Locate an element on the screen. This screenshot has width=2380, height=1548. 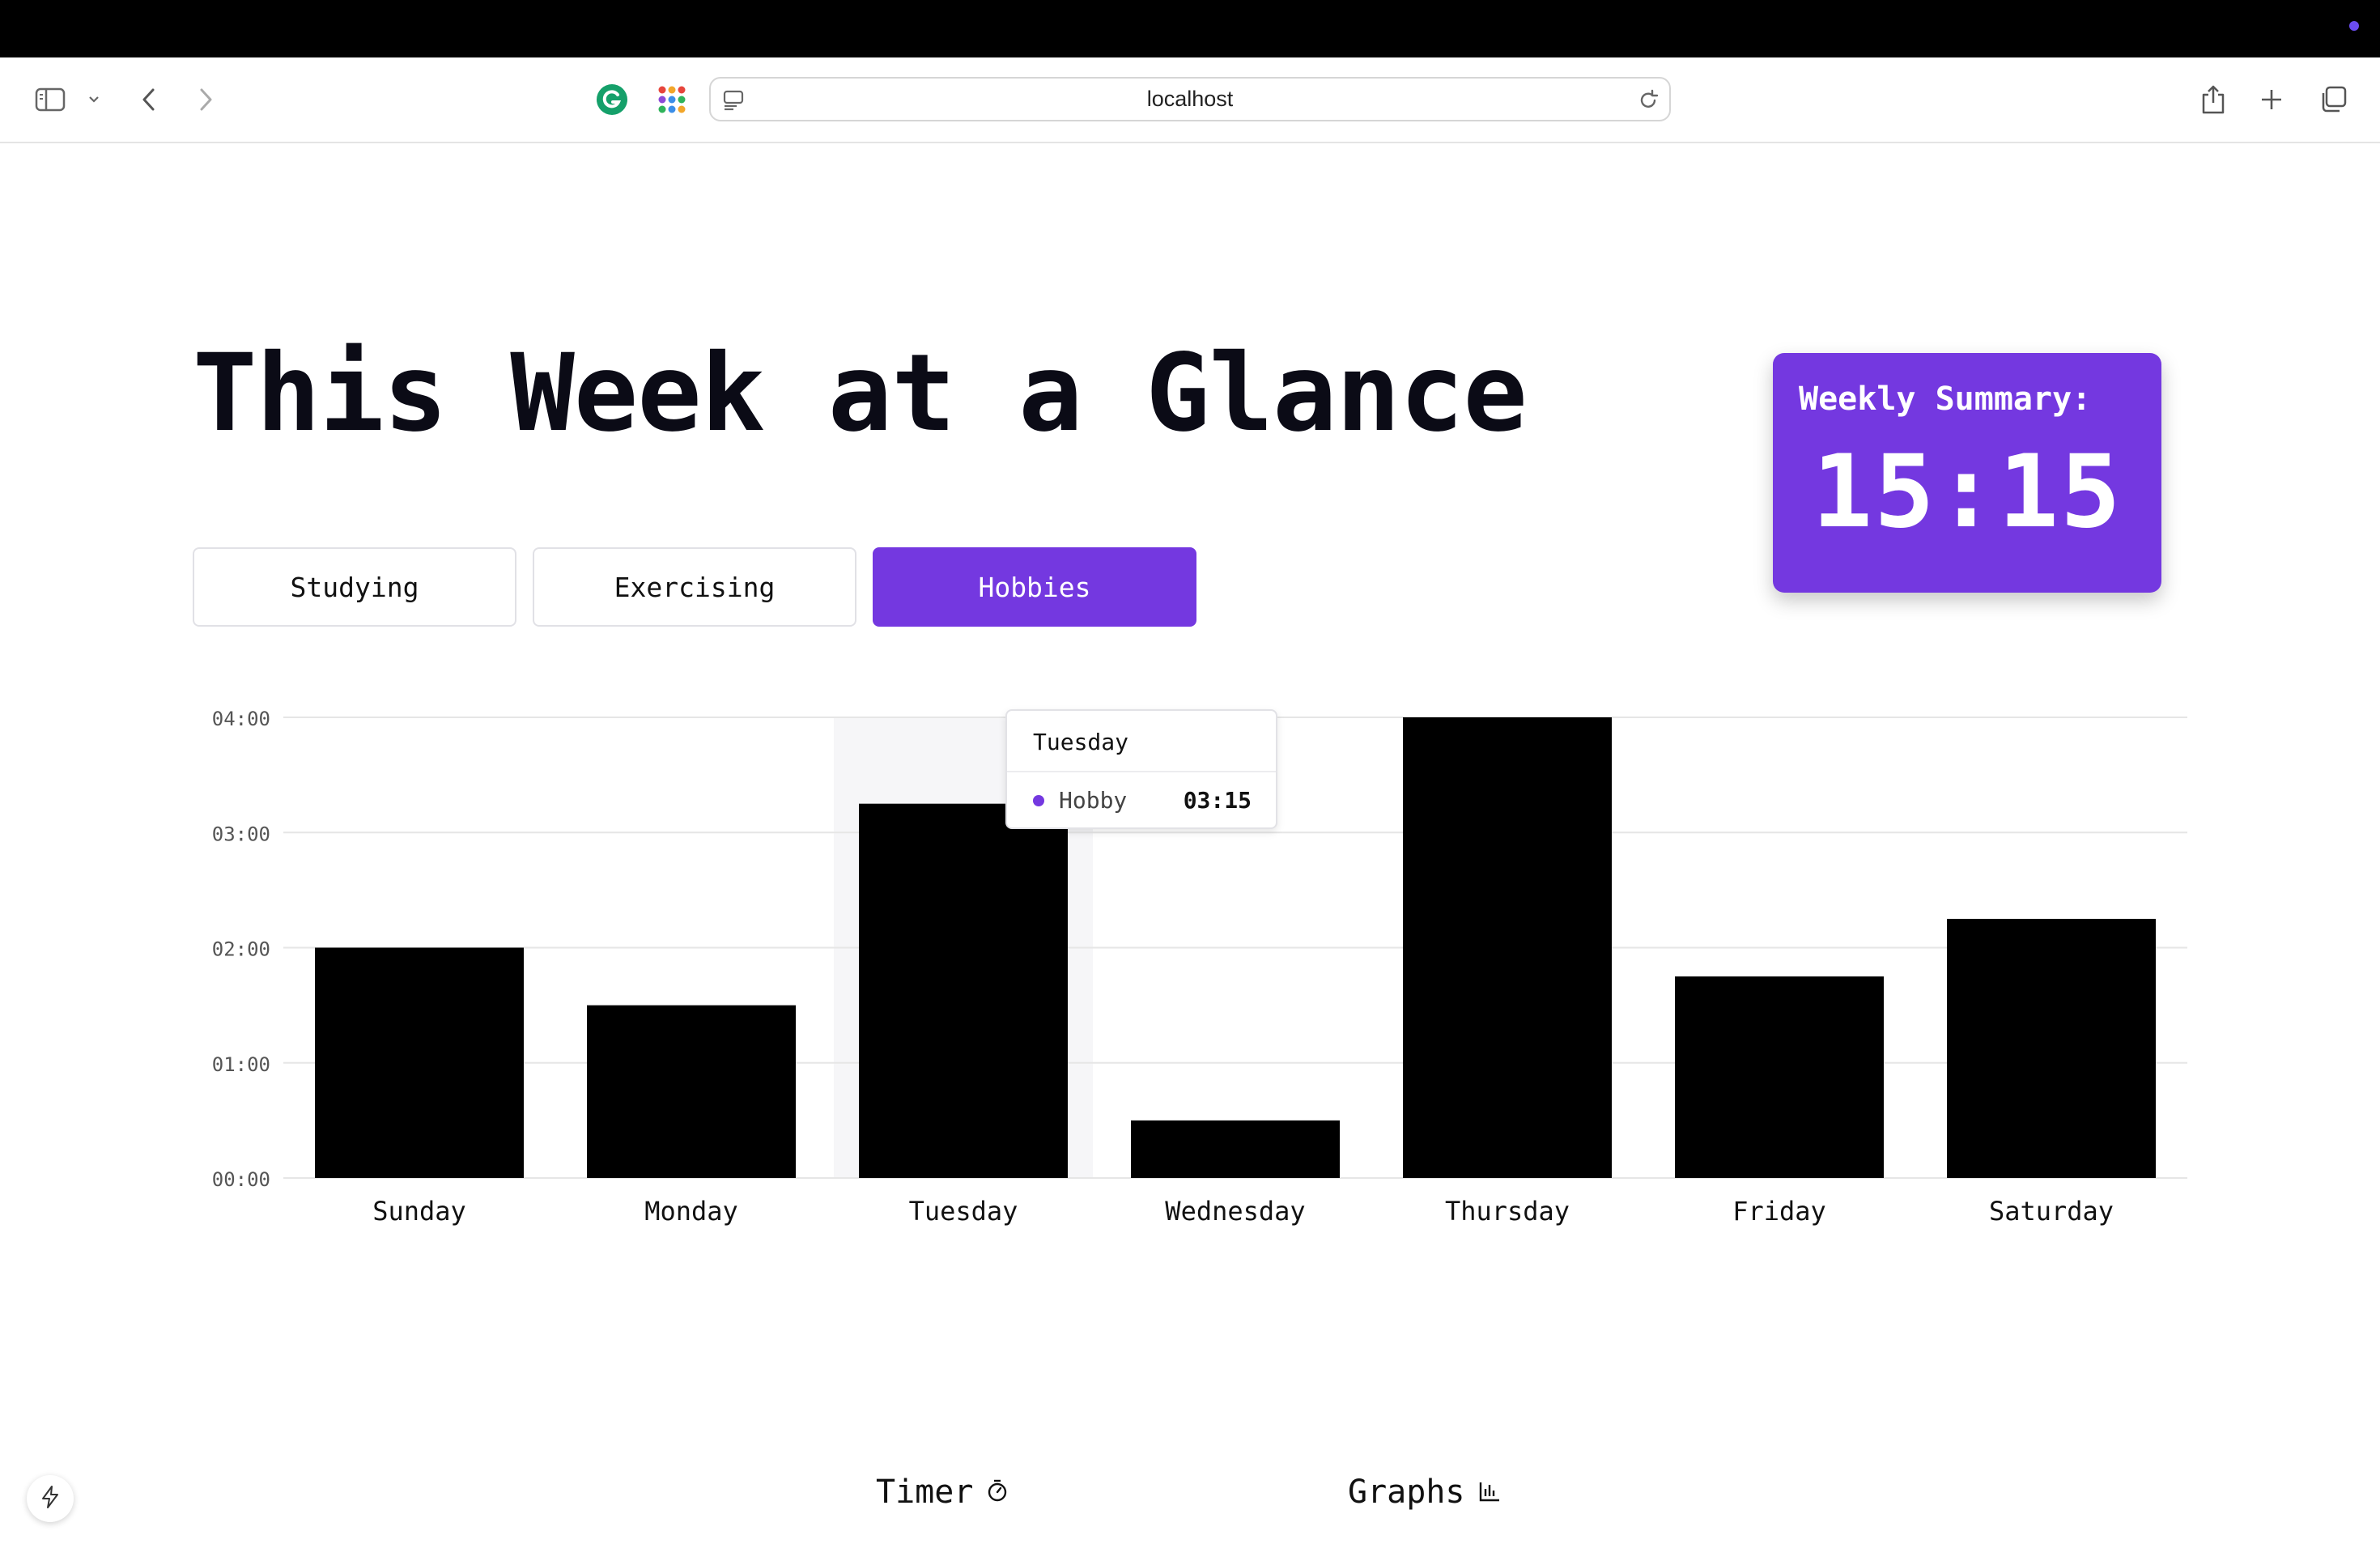
x-tick-label: Monday is located at coordinates (691, 1212).